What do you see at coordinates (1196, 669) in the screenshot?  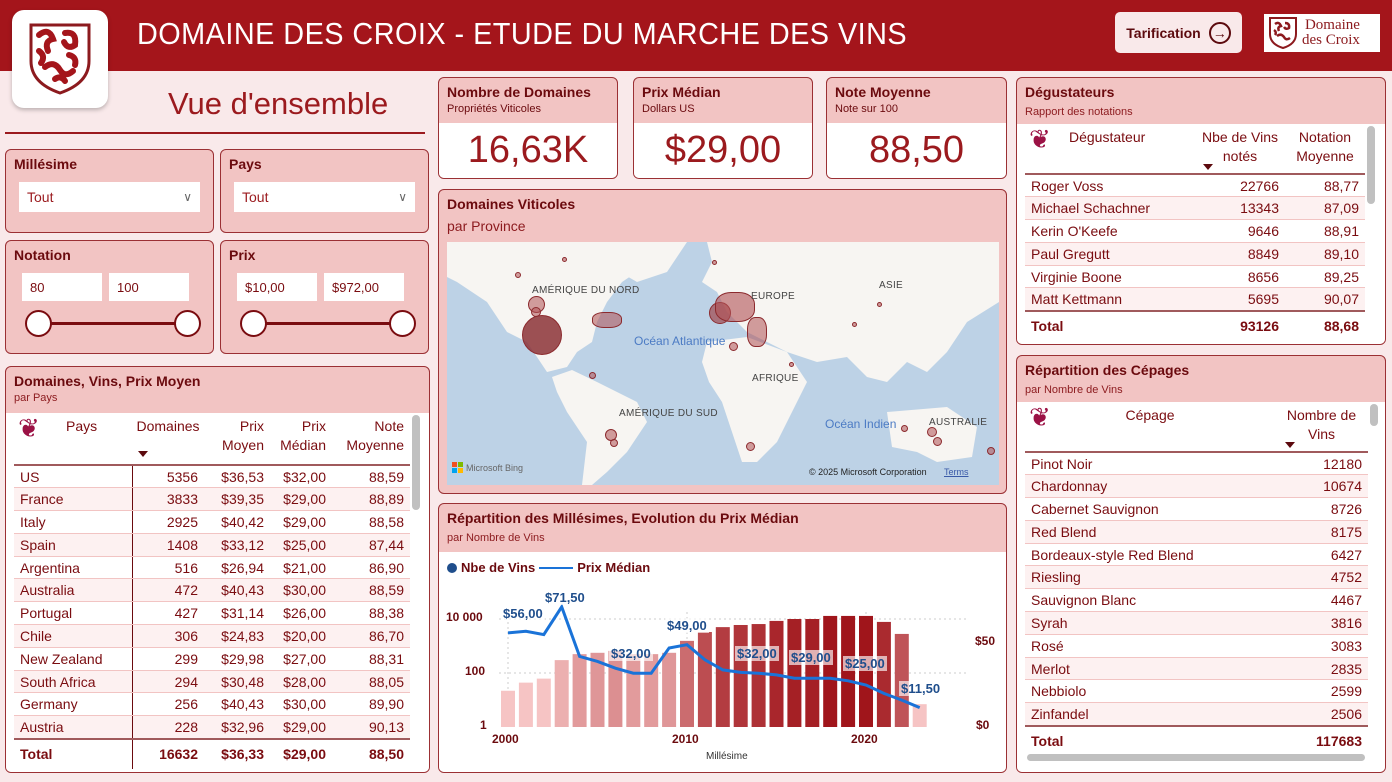 I see `table-row: Merlot 2835` at bounding box center [1196, 669].